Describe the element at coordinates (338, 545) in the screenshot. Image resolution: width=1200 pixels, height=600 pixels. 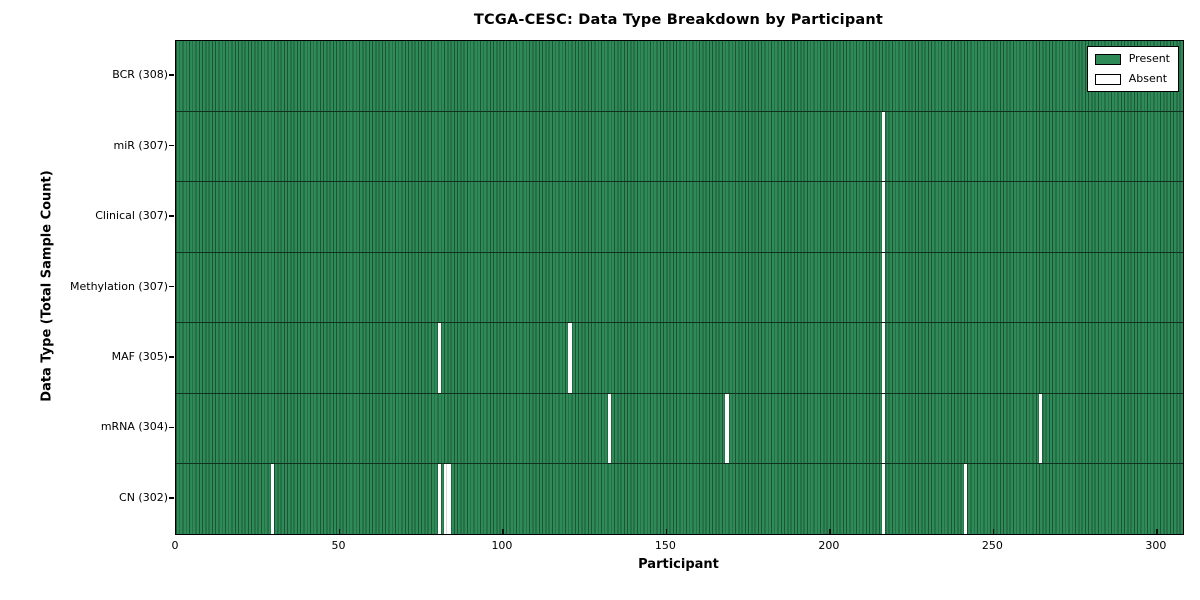
I see `x-tick-label-50: 50` at that location.